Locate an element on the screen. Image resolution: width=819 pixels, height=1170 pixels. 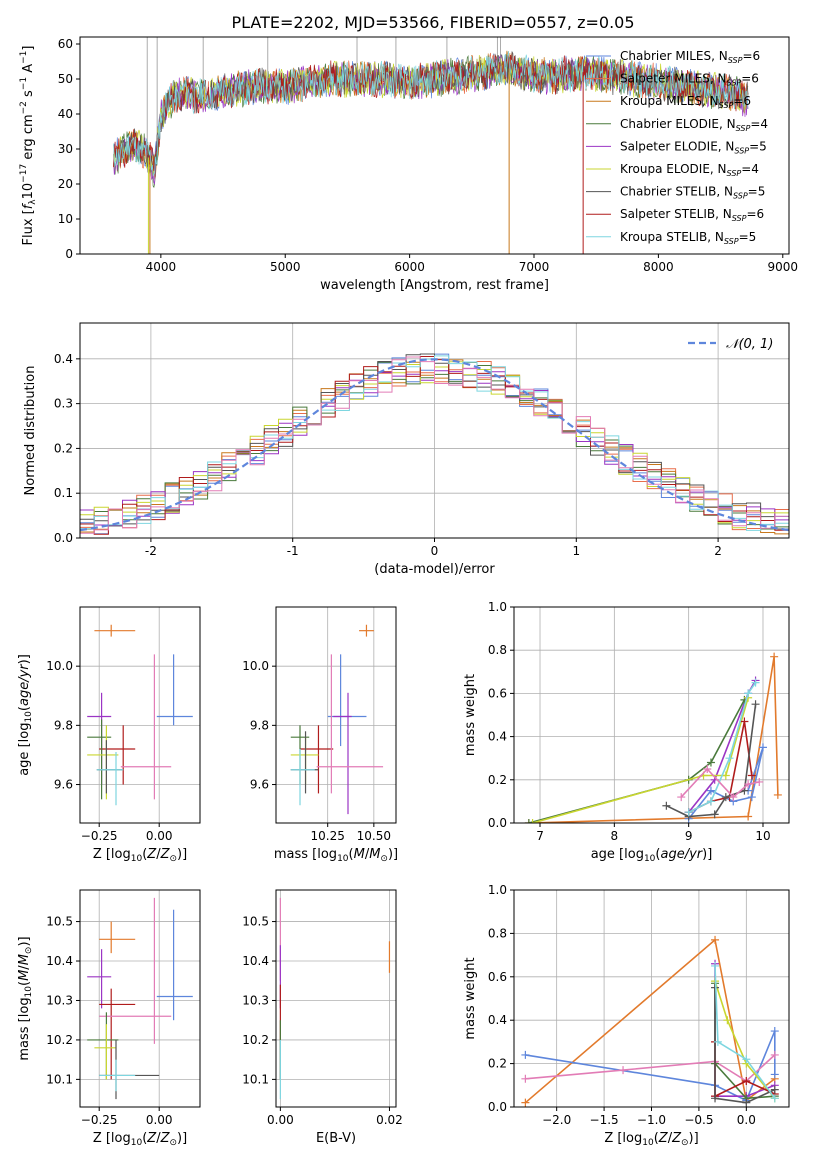
x-axis-label: age [log10(age/yr)] is located at coordinates (652, 855).